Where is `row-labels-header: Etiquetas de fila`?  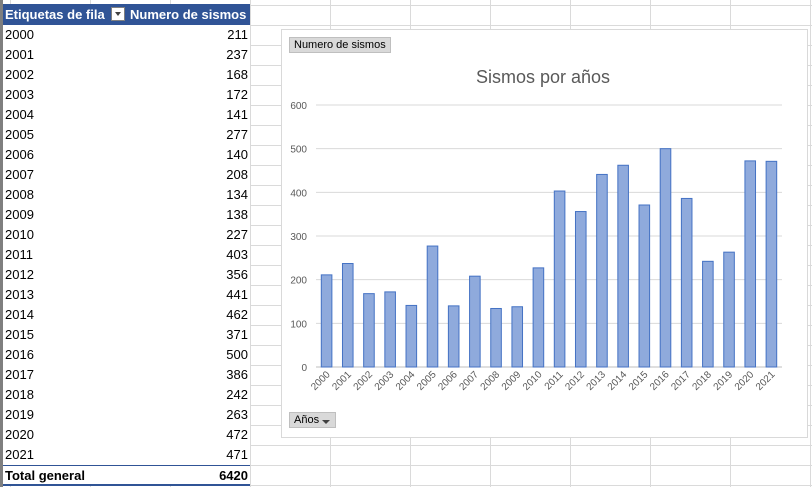 row-labels-header: Etiquetas de fila is located at coordinates (55, 14).